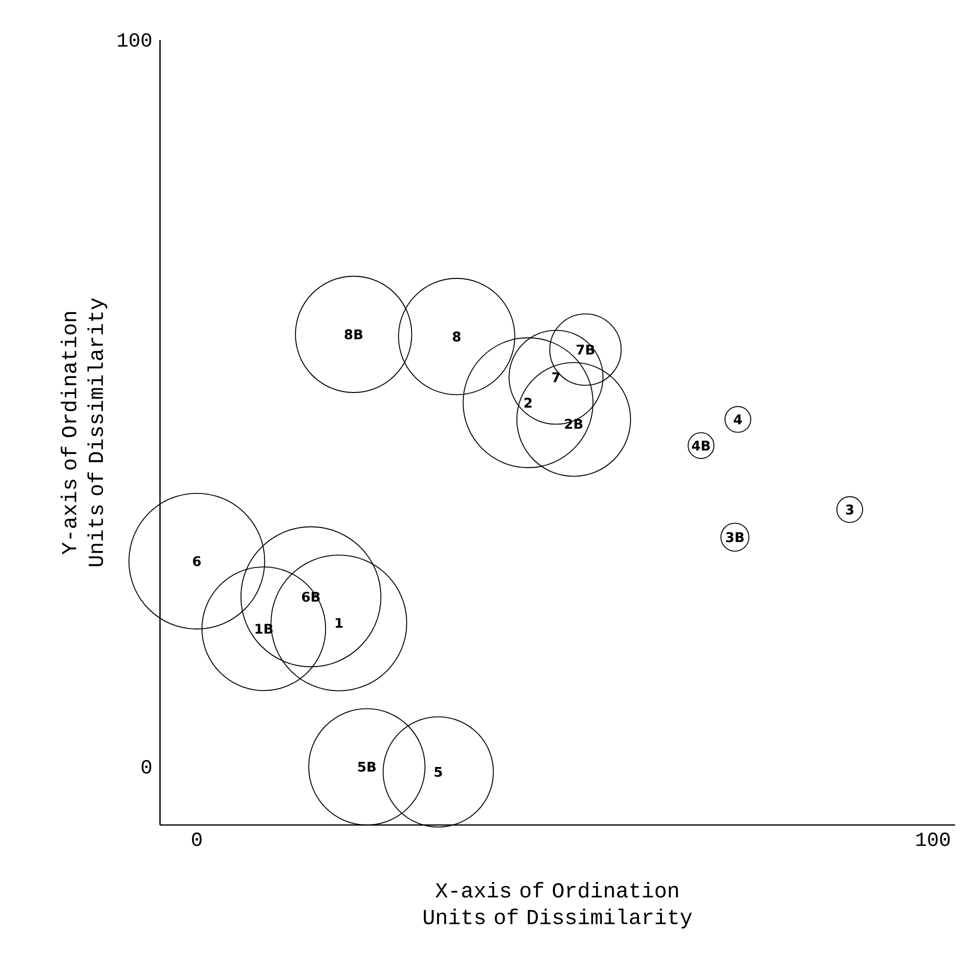  What do you see at coordinates (456, 336) in the screenshot?
I see `annotation: 8` at bounding box center [456, 336].